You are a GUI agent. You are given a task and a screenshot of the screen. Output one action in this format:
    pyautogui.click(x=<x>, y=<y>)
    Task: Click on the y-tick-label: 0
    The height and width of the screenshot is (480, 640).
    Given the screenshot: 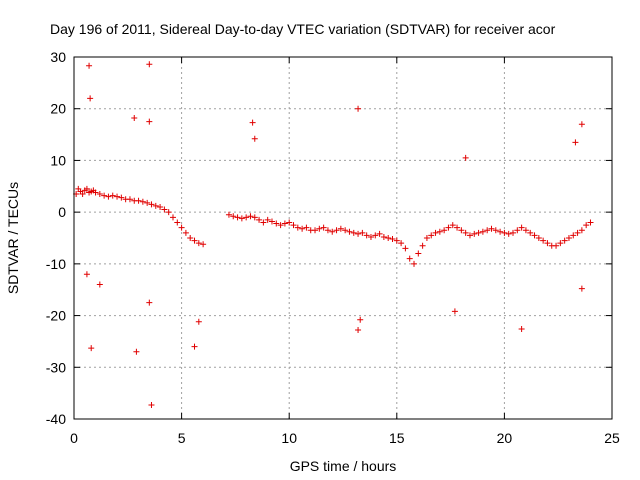 What is the action you would take?
    pyautogui.click(x=62, y=212)
    